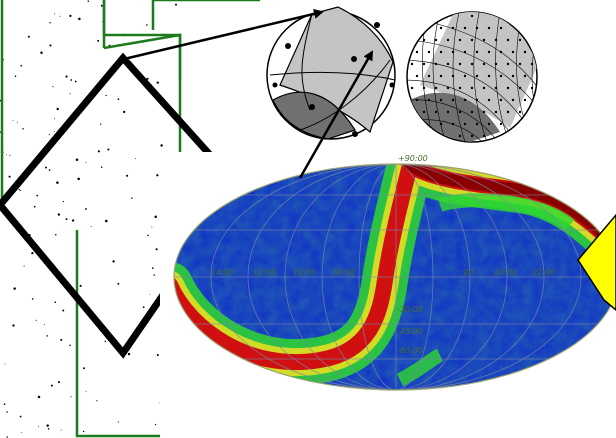  What do you see at coordinates (544, 272) in the screenshot?
I see `ra-label-6: 22:00` at bounding box center [544, 272].